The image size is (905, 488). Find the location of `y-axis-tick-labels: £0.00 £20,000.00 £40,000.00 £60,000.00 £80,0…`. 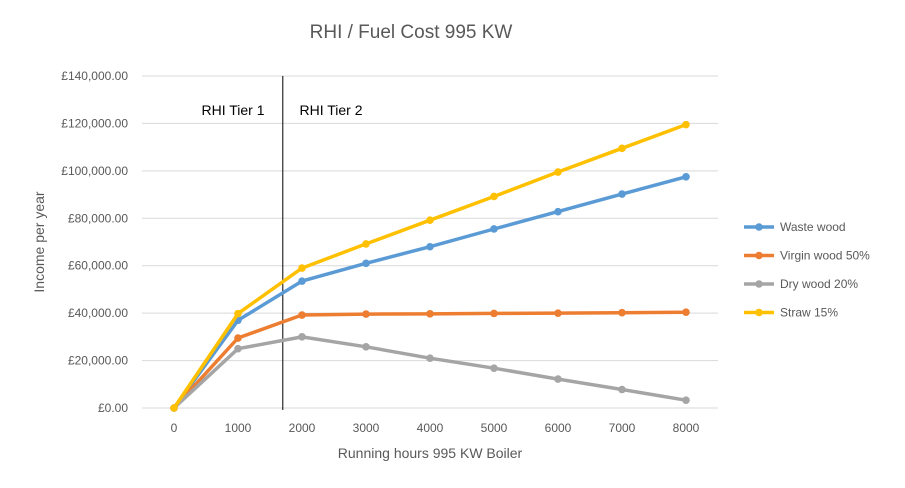

y-axis-tick-labels: £0.00 £20,000.00 £40,000.00 £60,000.00 £80,0… is located at coordinates (94, 242).